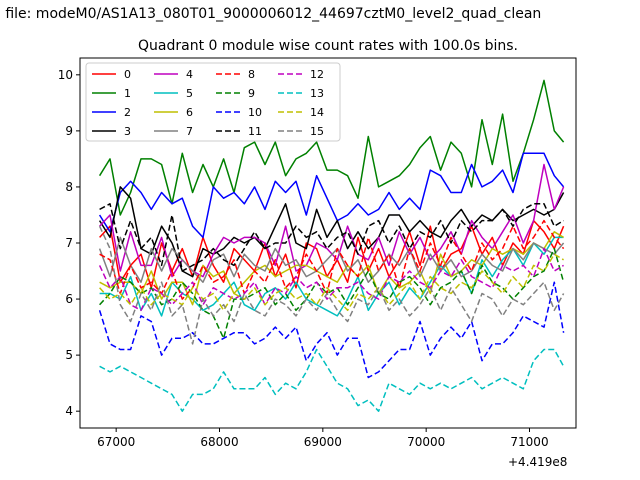 The height and width of the screenshot is (480, 640). Describe the element at coordinates (173, 112) in the screenshot. I see `legend-entry-6: 6` at that location.